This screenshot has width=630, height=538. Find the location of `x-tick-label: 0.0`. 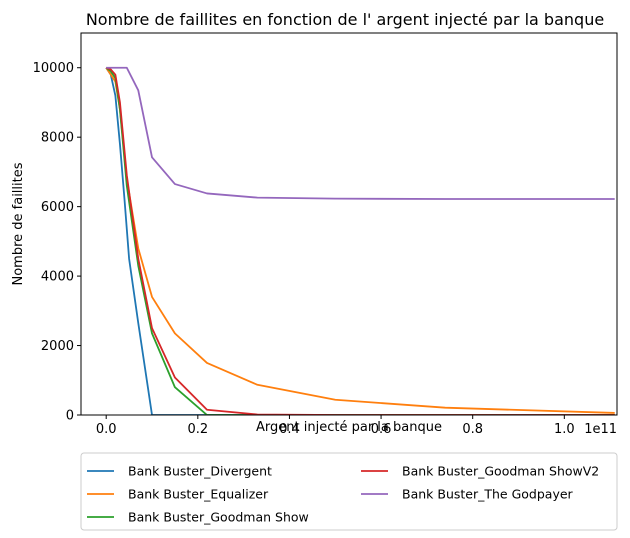

x-tick-label: 0.0 is located at coordinates (106, 429).